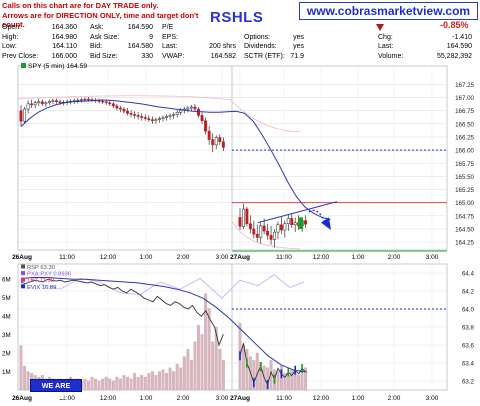 Image resolution: width=480 pixels, height=406 pixels. I want to click on quote-row: EPS:, so click(199, 38).